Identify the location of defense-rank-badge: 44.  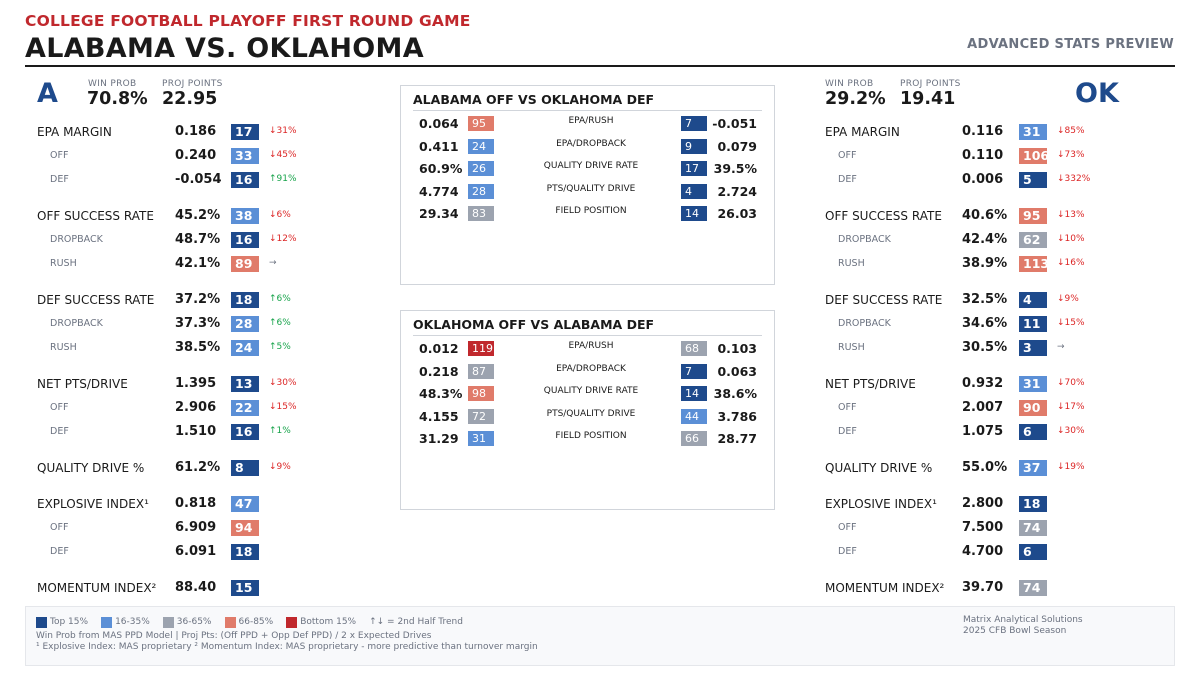
(694, 416).